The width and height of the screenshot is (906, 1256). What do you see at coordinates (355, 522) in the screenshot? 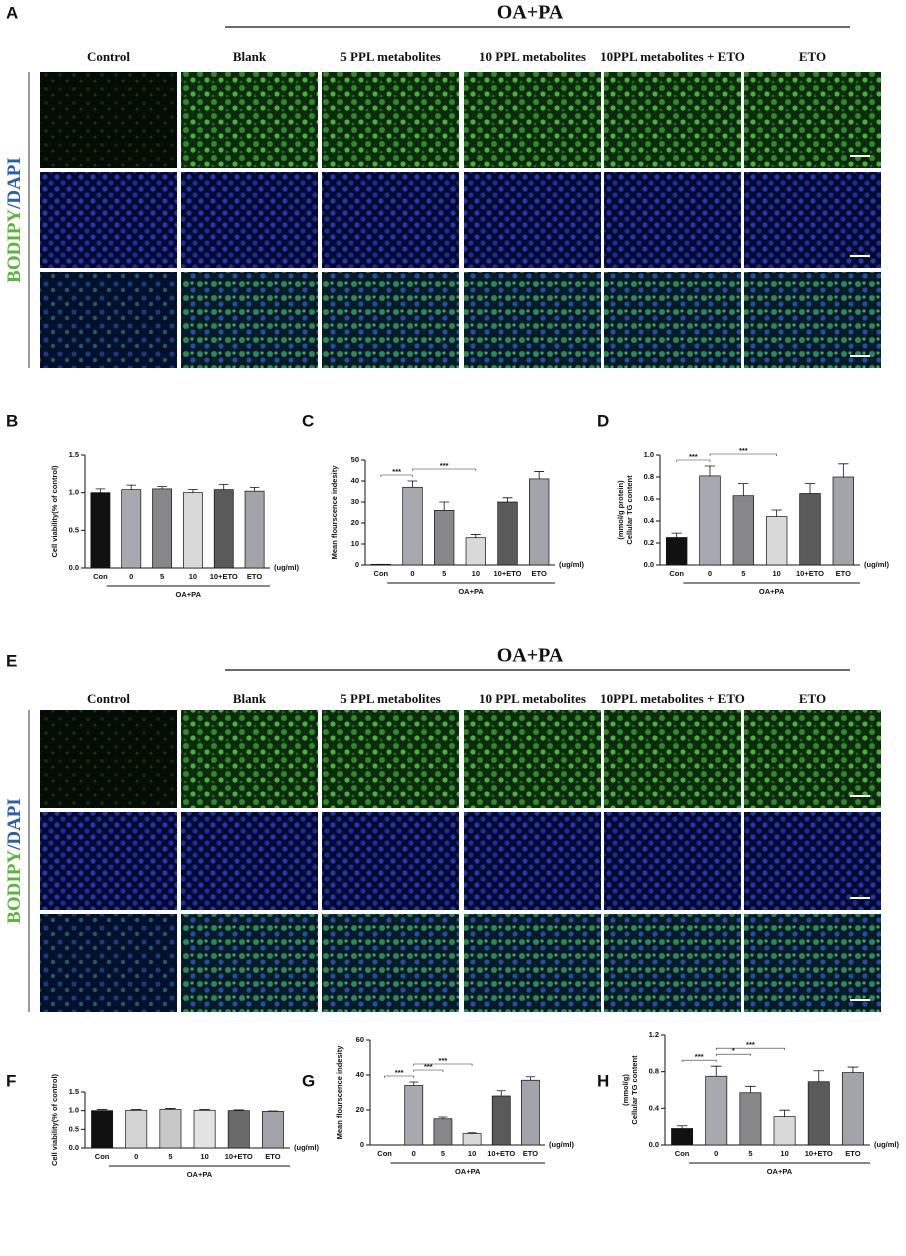
I see `y-tick-label: 20` at bounding box center [355, 522].